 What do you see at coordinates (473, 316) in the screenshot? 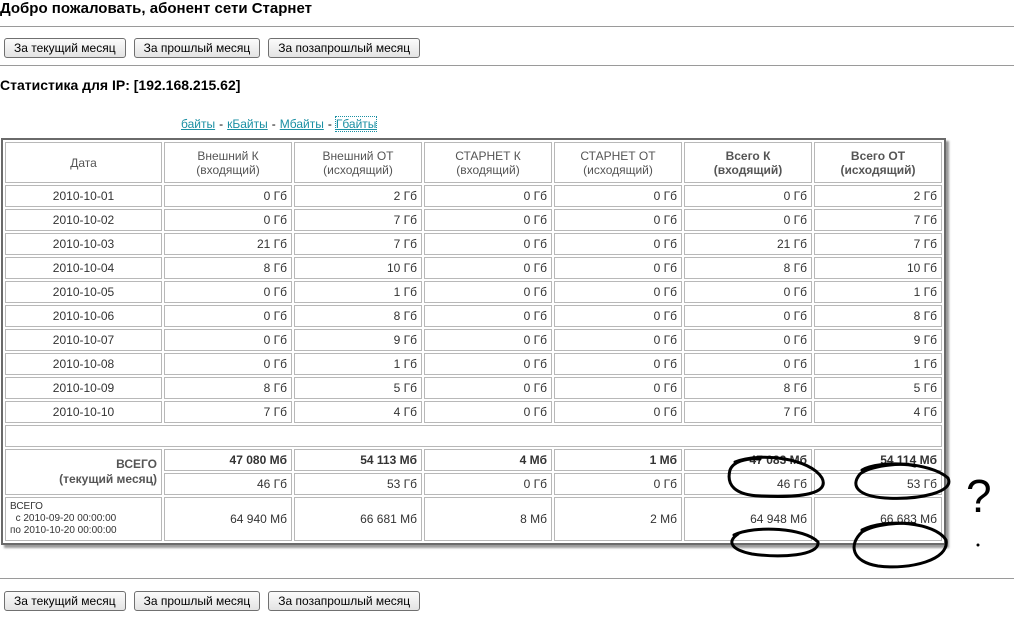
I see `table-row: 2010-10-06 0 Гб 8 Гб 0 Гб 0 Гб 0 Гб 8 Гб` at bounding box center [473, 316].